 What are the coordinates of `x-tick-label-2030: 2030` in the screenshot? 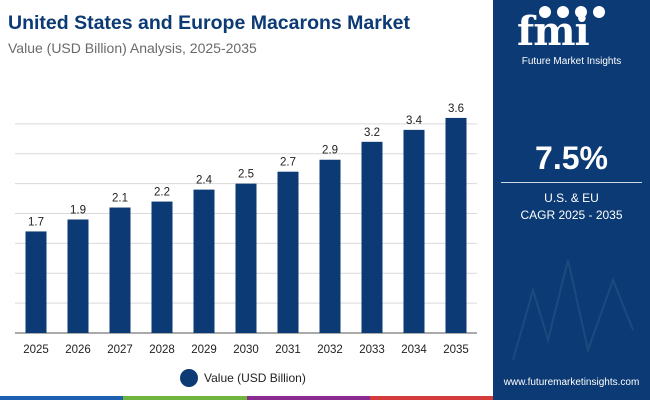 It's located at (246, 350).